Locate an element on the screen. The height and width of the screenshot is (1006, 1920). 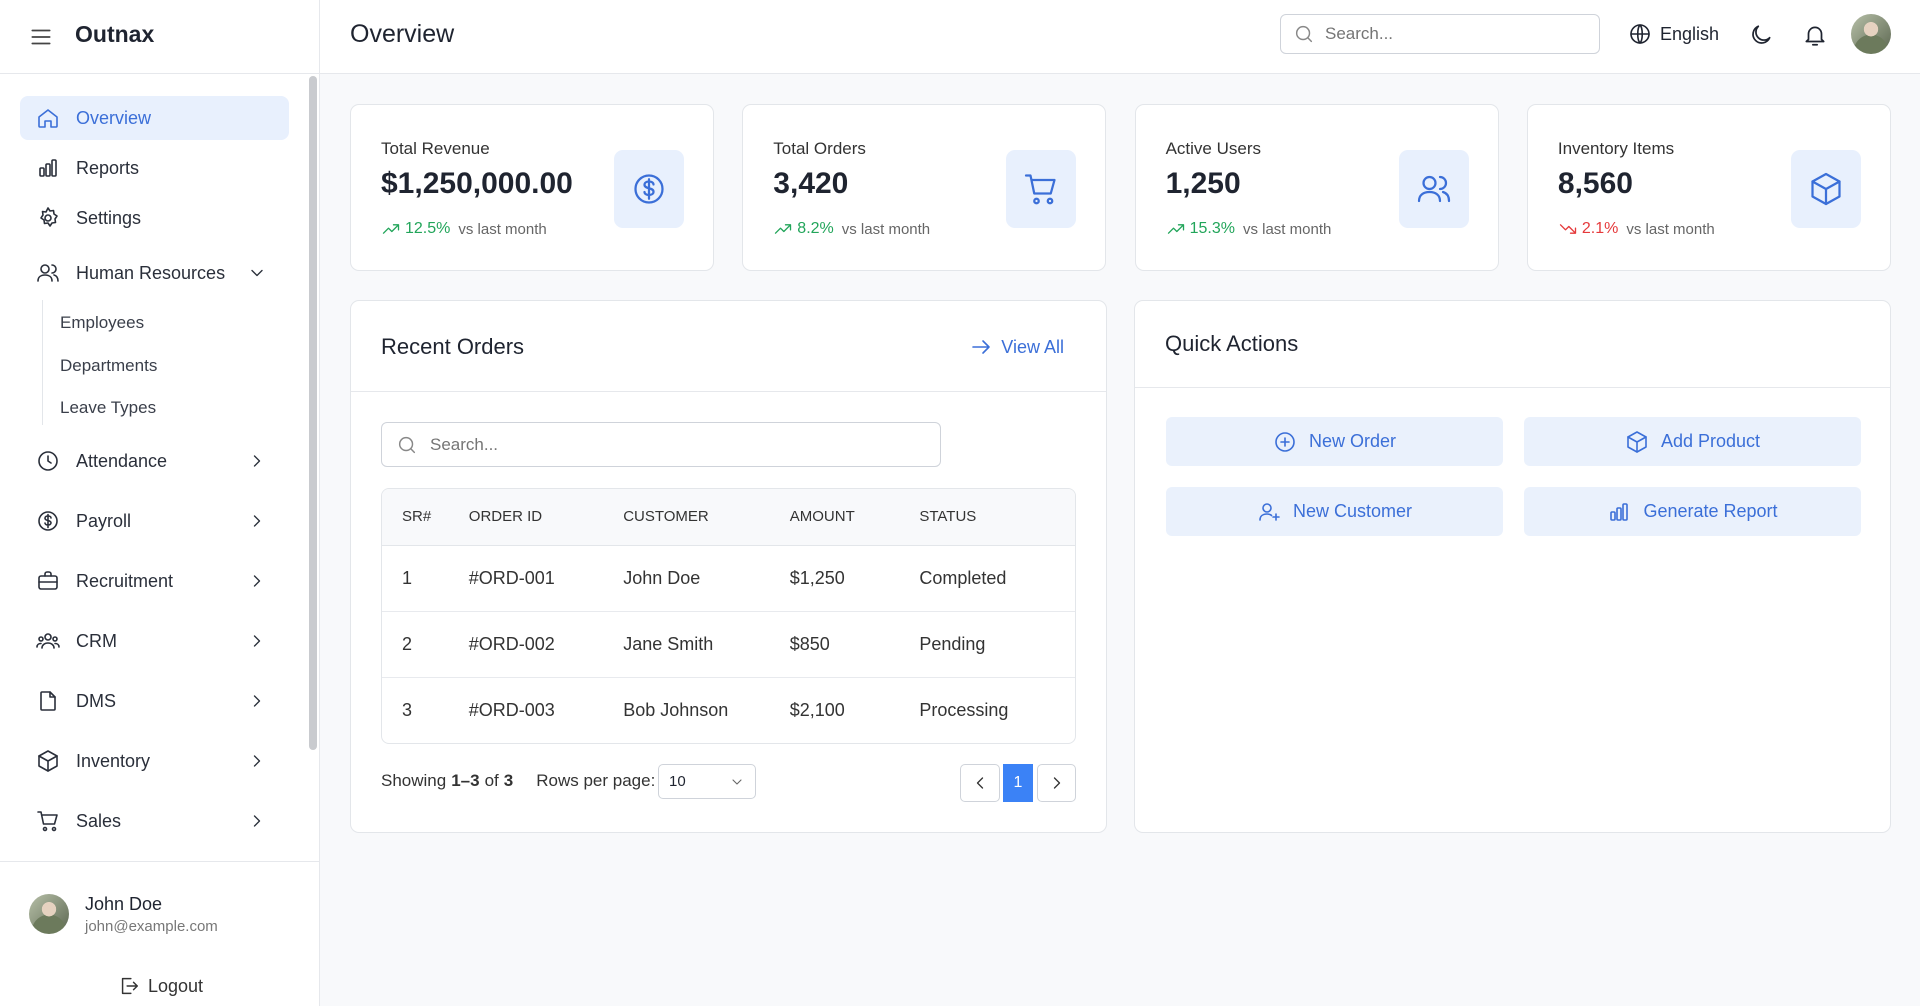
nav-item: Inventory is located at coordinates (154, 761).